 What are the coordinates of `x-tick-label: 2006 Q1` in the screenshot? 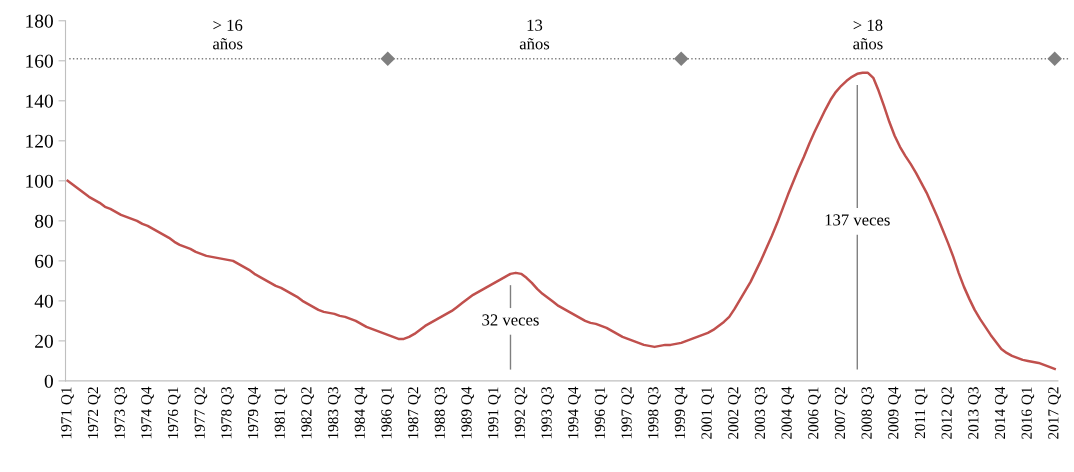 It's located at (814, 413).